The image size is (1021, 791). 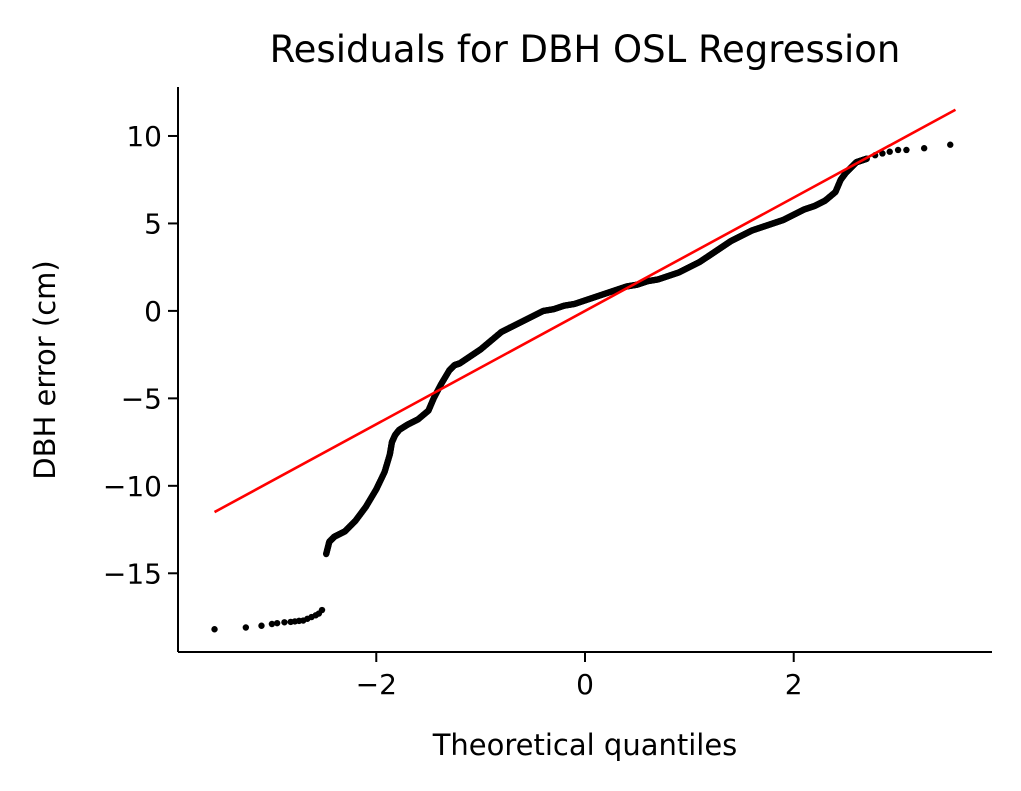 What do you see at coordinates (132, 486) in the screenshot?
I see `y-tick-label: −10` at bounding box center [132, 486].